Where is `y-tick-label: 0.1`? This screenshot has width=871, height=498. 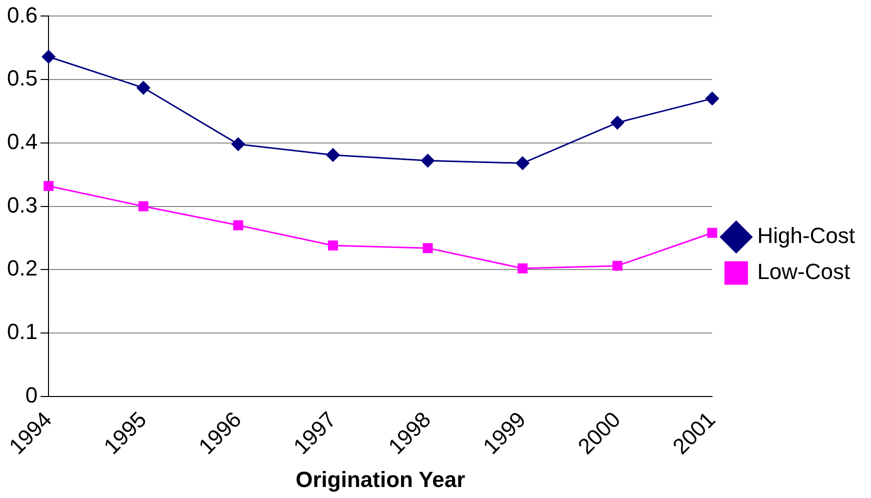 y-tick-label: 0.1 is located at coordinates (22, 331).